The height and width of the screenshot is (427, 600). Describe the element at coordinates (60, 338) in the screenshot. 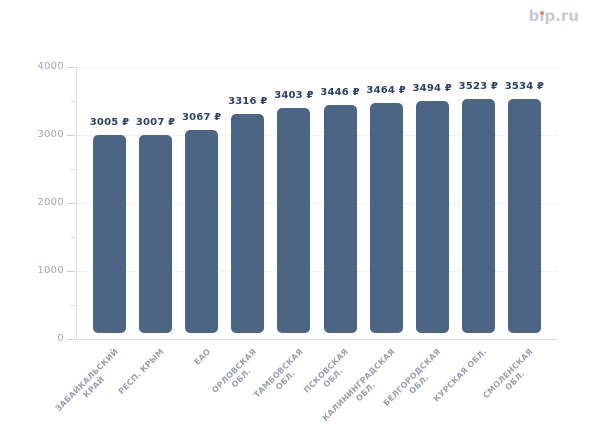

I see `y-axis-label: 0` at that location.